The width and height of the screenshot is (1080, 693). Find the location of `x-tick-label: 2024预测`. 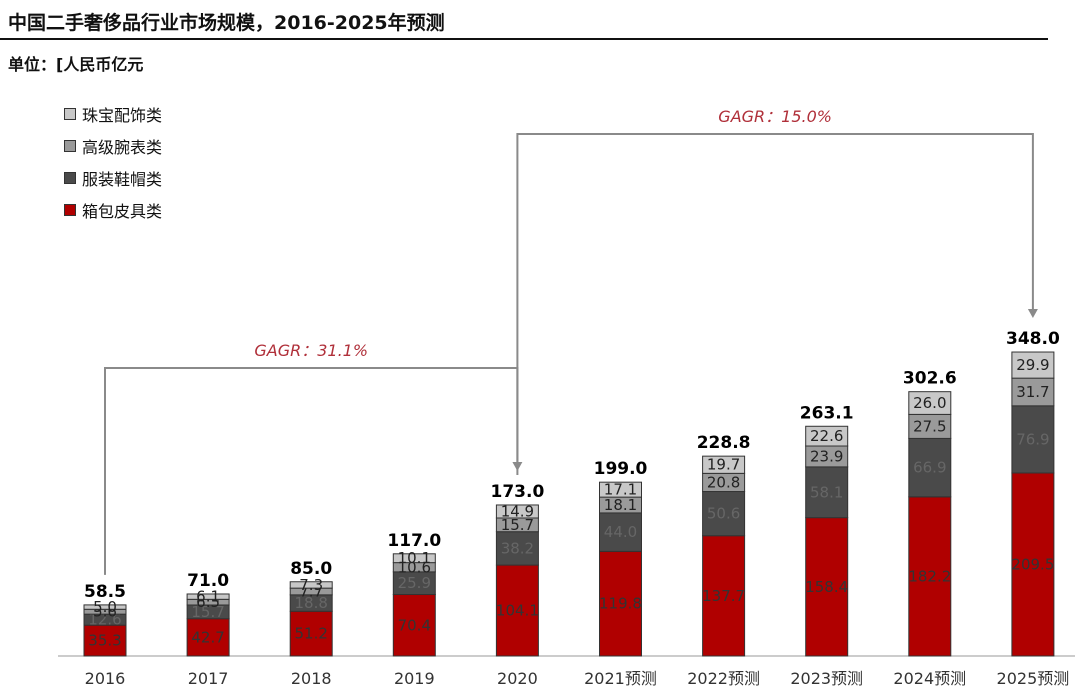

x-tick-label: 2024预测 is located at coordinates (929, 678).